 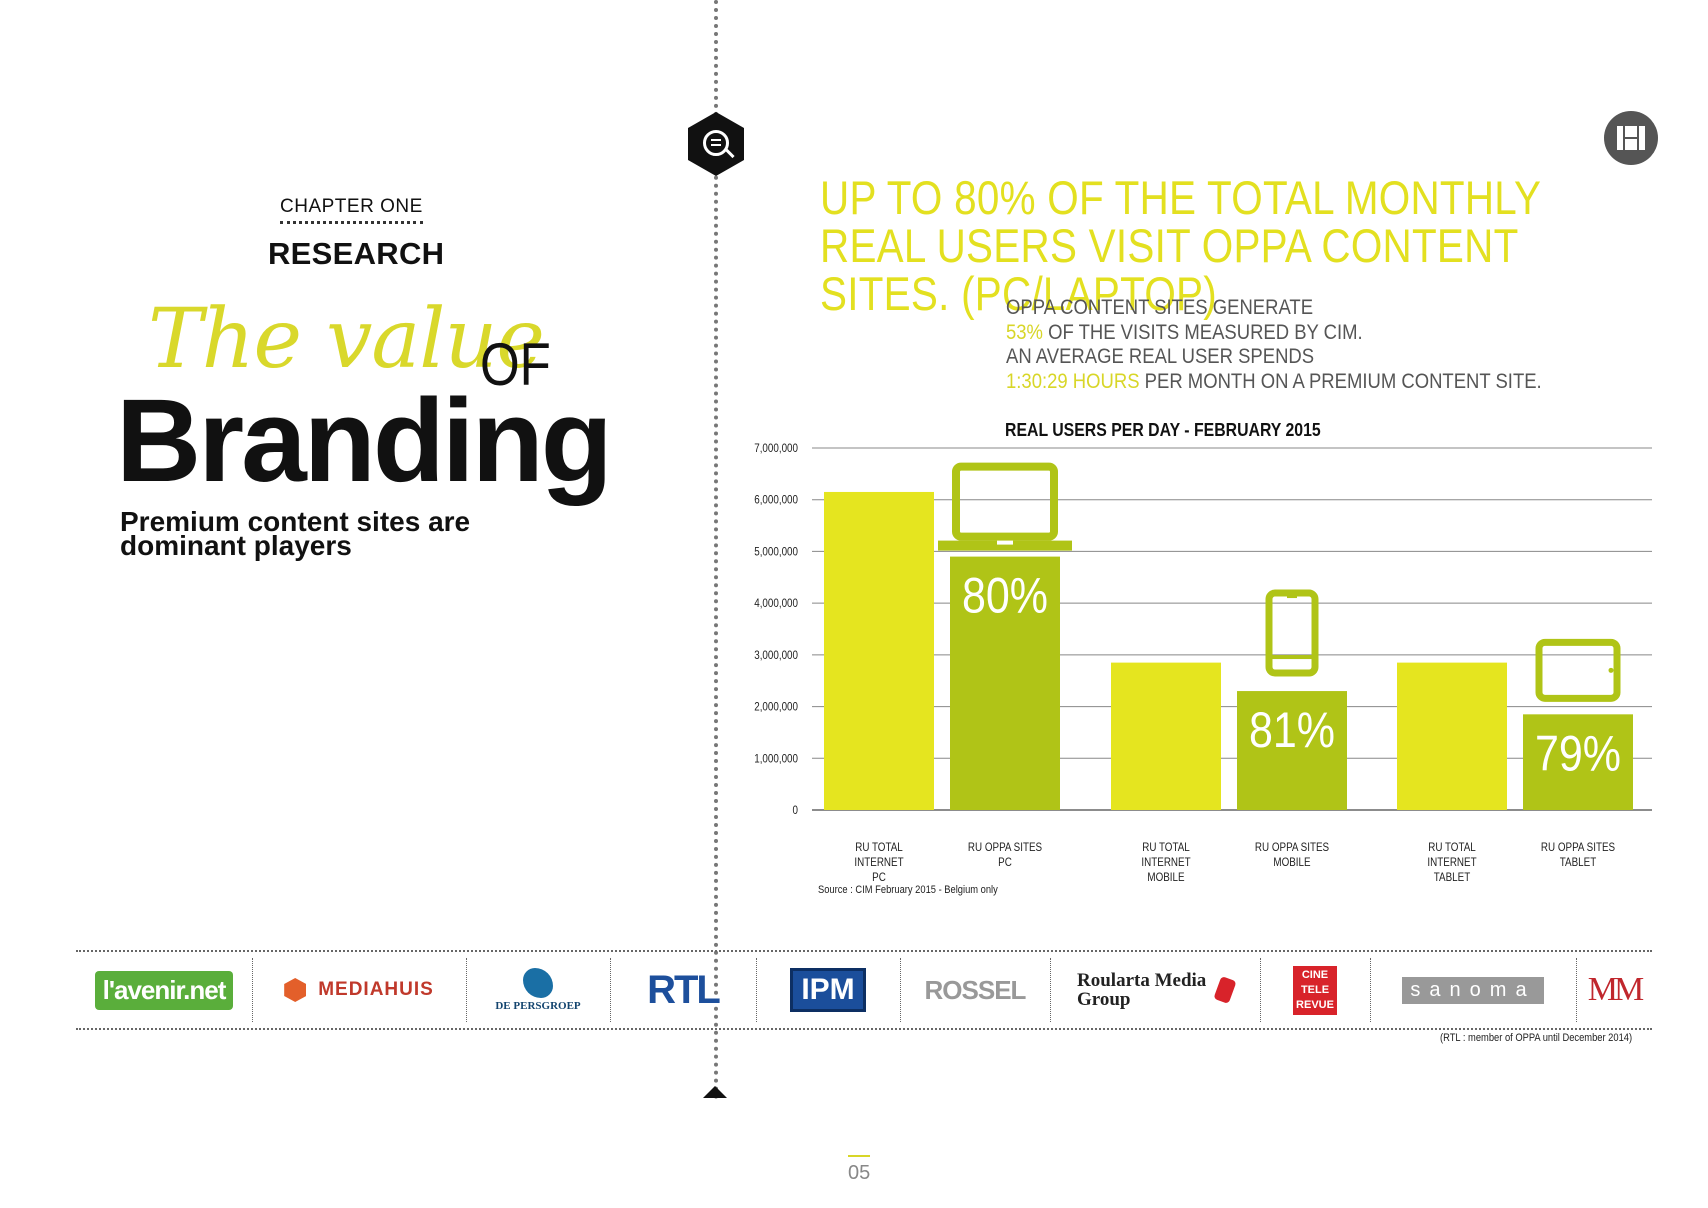 What do you see at coordinates (359, 990) in the screenshot?
I see `logo-mediahuis: MEDIAHUIS` at bounding box center [359, 990].